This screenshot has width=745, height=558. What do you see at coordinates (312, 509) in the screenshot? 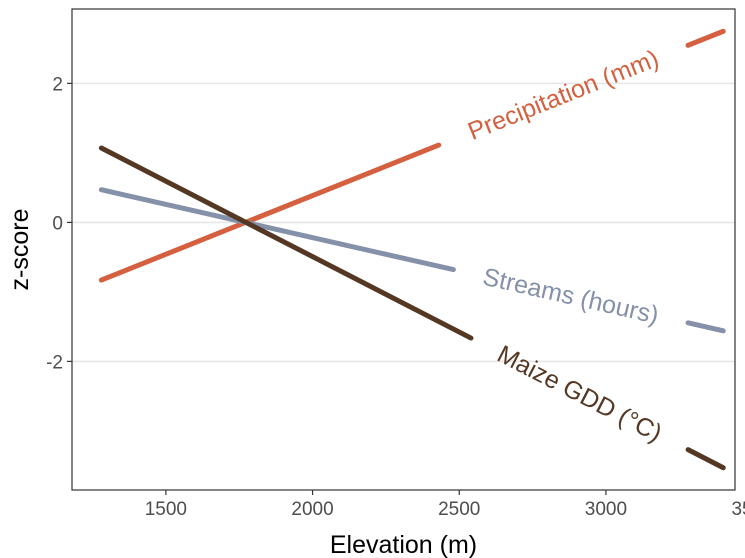
I see `x-tick-label: 2000` at bounding box center [312, 509].